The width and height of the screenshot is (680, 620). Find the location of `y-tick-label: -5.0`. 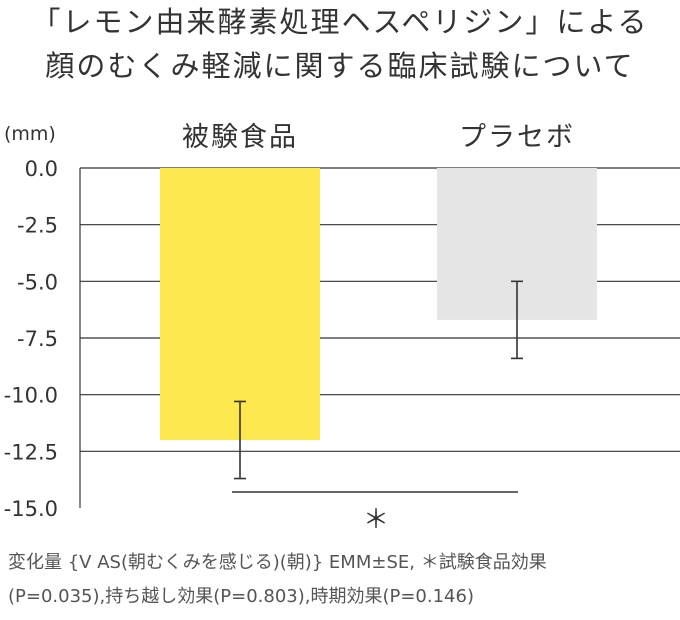

y-tick-label: -5.0 is located at coordinates (37, 282).